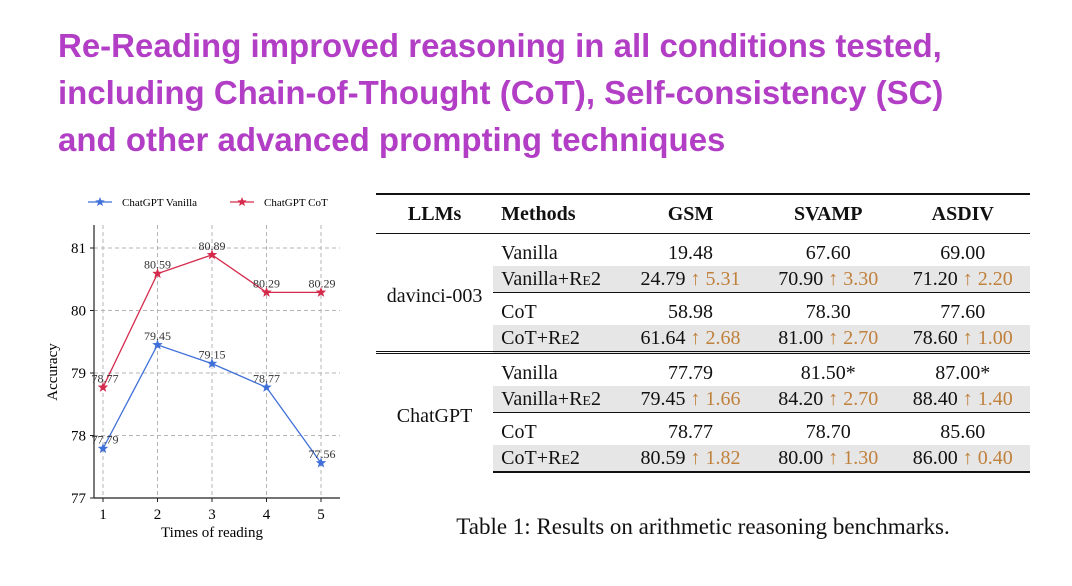 The width and height of the screenshot is (1072, 586). What do you see at coordinates (212, 515) in the screenshot?
I see `x-tick-label: 3` at bounding box center [212, 515].